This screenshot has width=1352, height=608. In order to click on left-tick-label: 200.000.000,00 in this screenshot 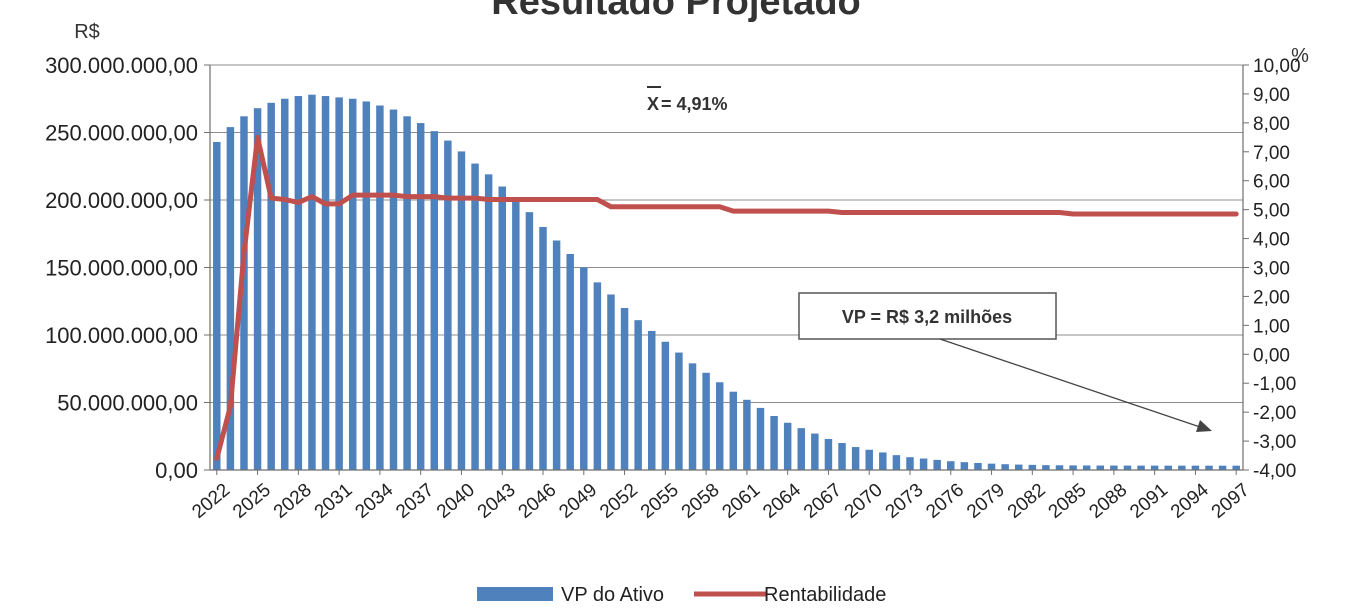, I will do `click(121, 200)`.